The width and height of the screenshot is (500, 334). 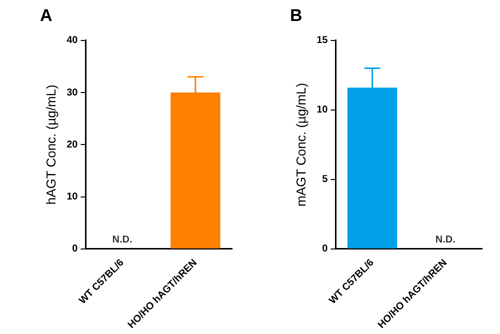 I want to click on y-axis-title: hAGT Conc. (µg/mL), so click(x=50, y=144).